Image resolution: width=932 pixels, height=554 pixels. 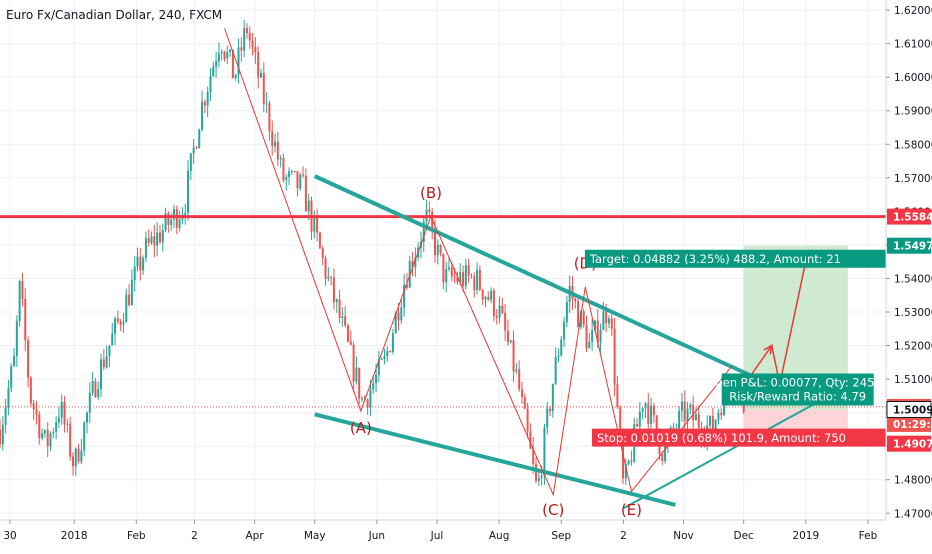 What do you see at coordinates (718, 456) in the screenshot?
I see `support-line` at bounding box center [718, 456].